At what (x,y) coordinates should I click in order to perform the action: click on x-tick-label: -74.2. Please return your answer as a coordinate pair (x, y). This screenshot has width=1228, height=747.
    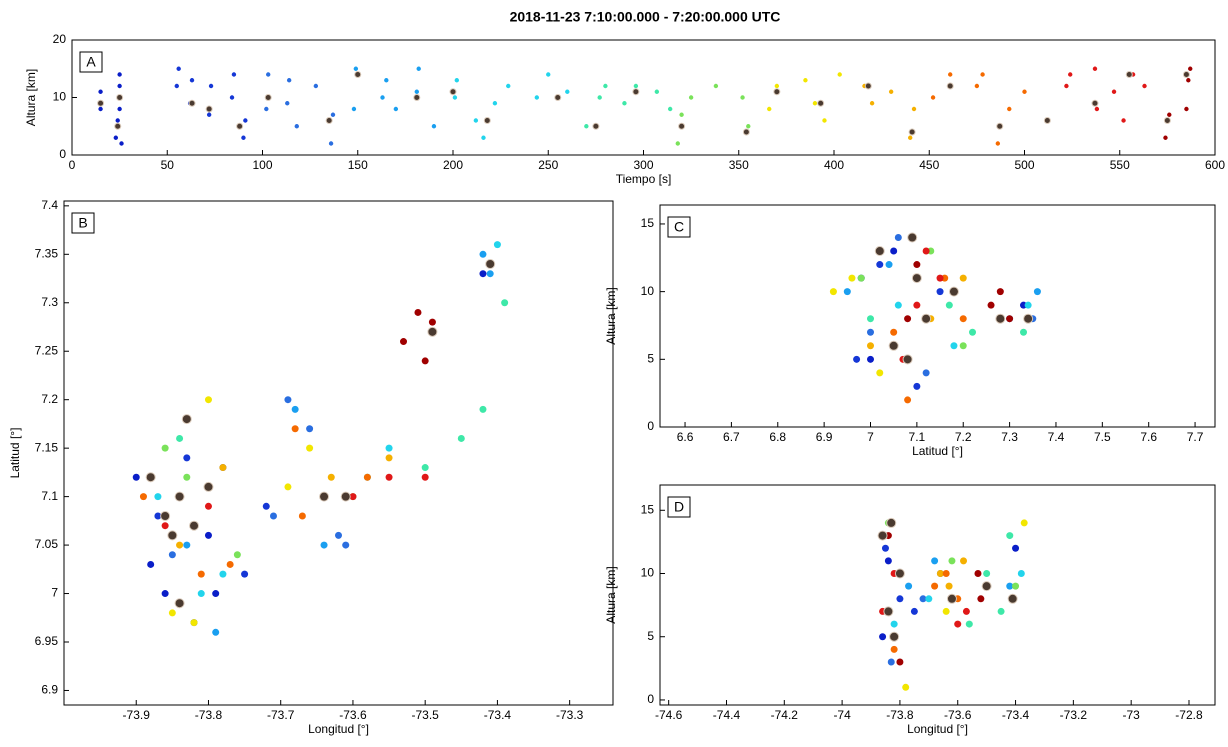
    Looking at the image, I should click on (785, 715).